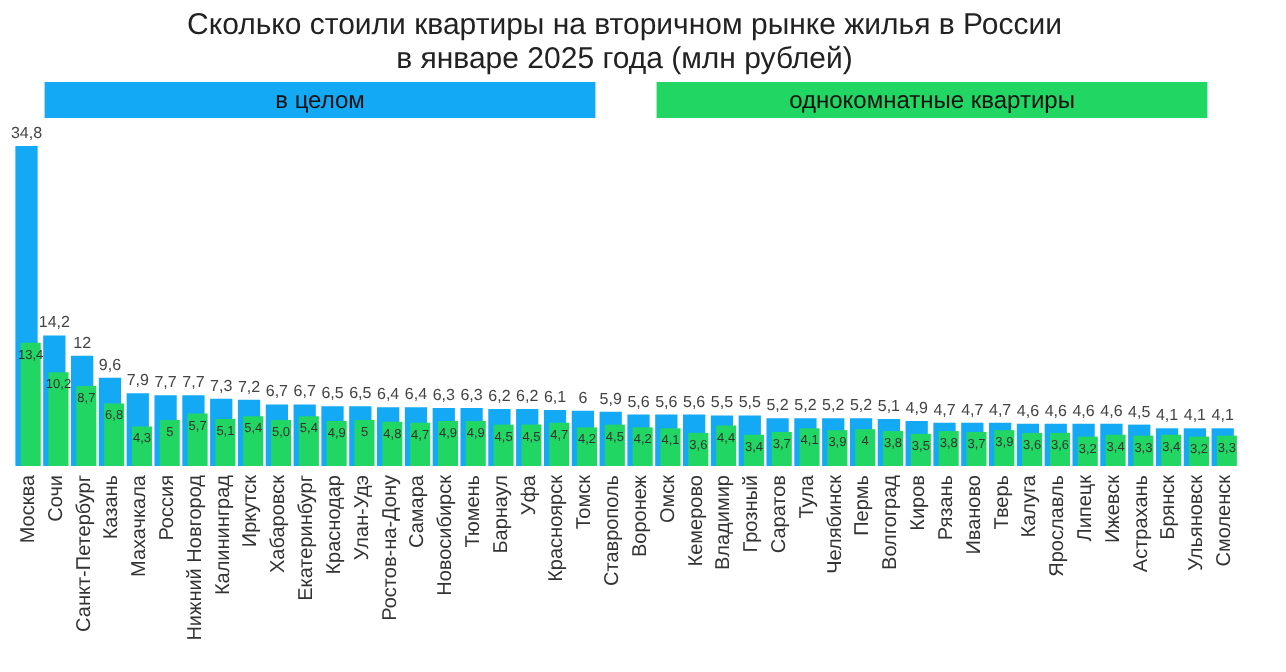 Image resolution: width=1286 pixels, height=672 pixels. Describe the element at coordinates (251, 510) in the screenshot. I see `x-tick-label: Иркутск` at that location.